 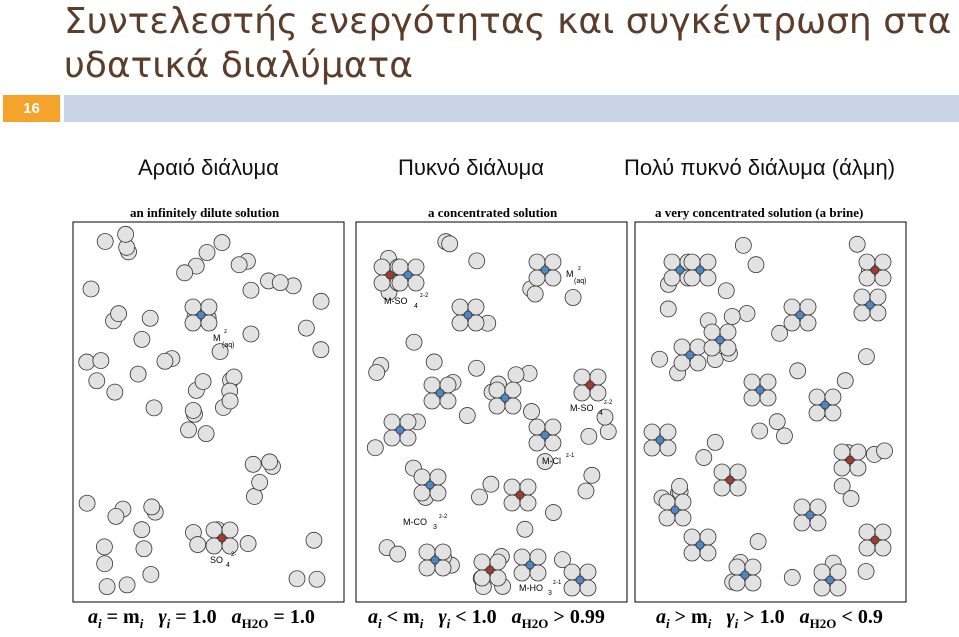 I want to click on slide-number: 16, so click(x=31, y=108).